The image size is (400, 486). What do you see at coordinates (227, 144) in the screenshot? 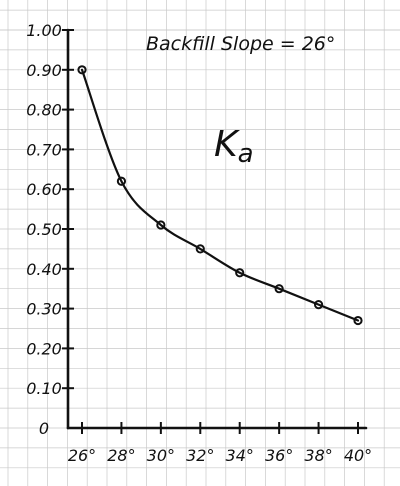
I see `series-label-k: K` at bounding box center [227, 144].